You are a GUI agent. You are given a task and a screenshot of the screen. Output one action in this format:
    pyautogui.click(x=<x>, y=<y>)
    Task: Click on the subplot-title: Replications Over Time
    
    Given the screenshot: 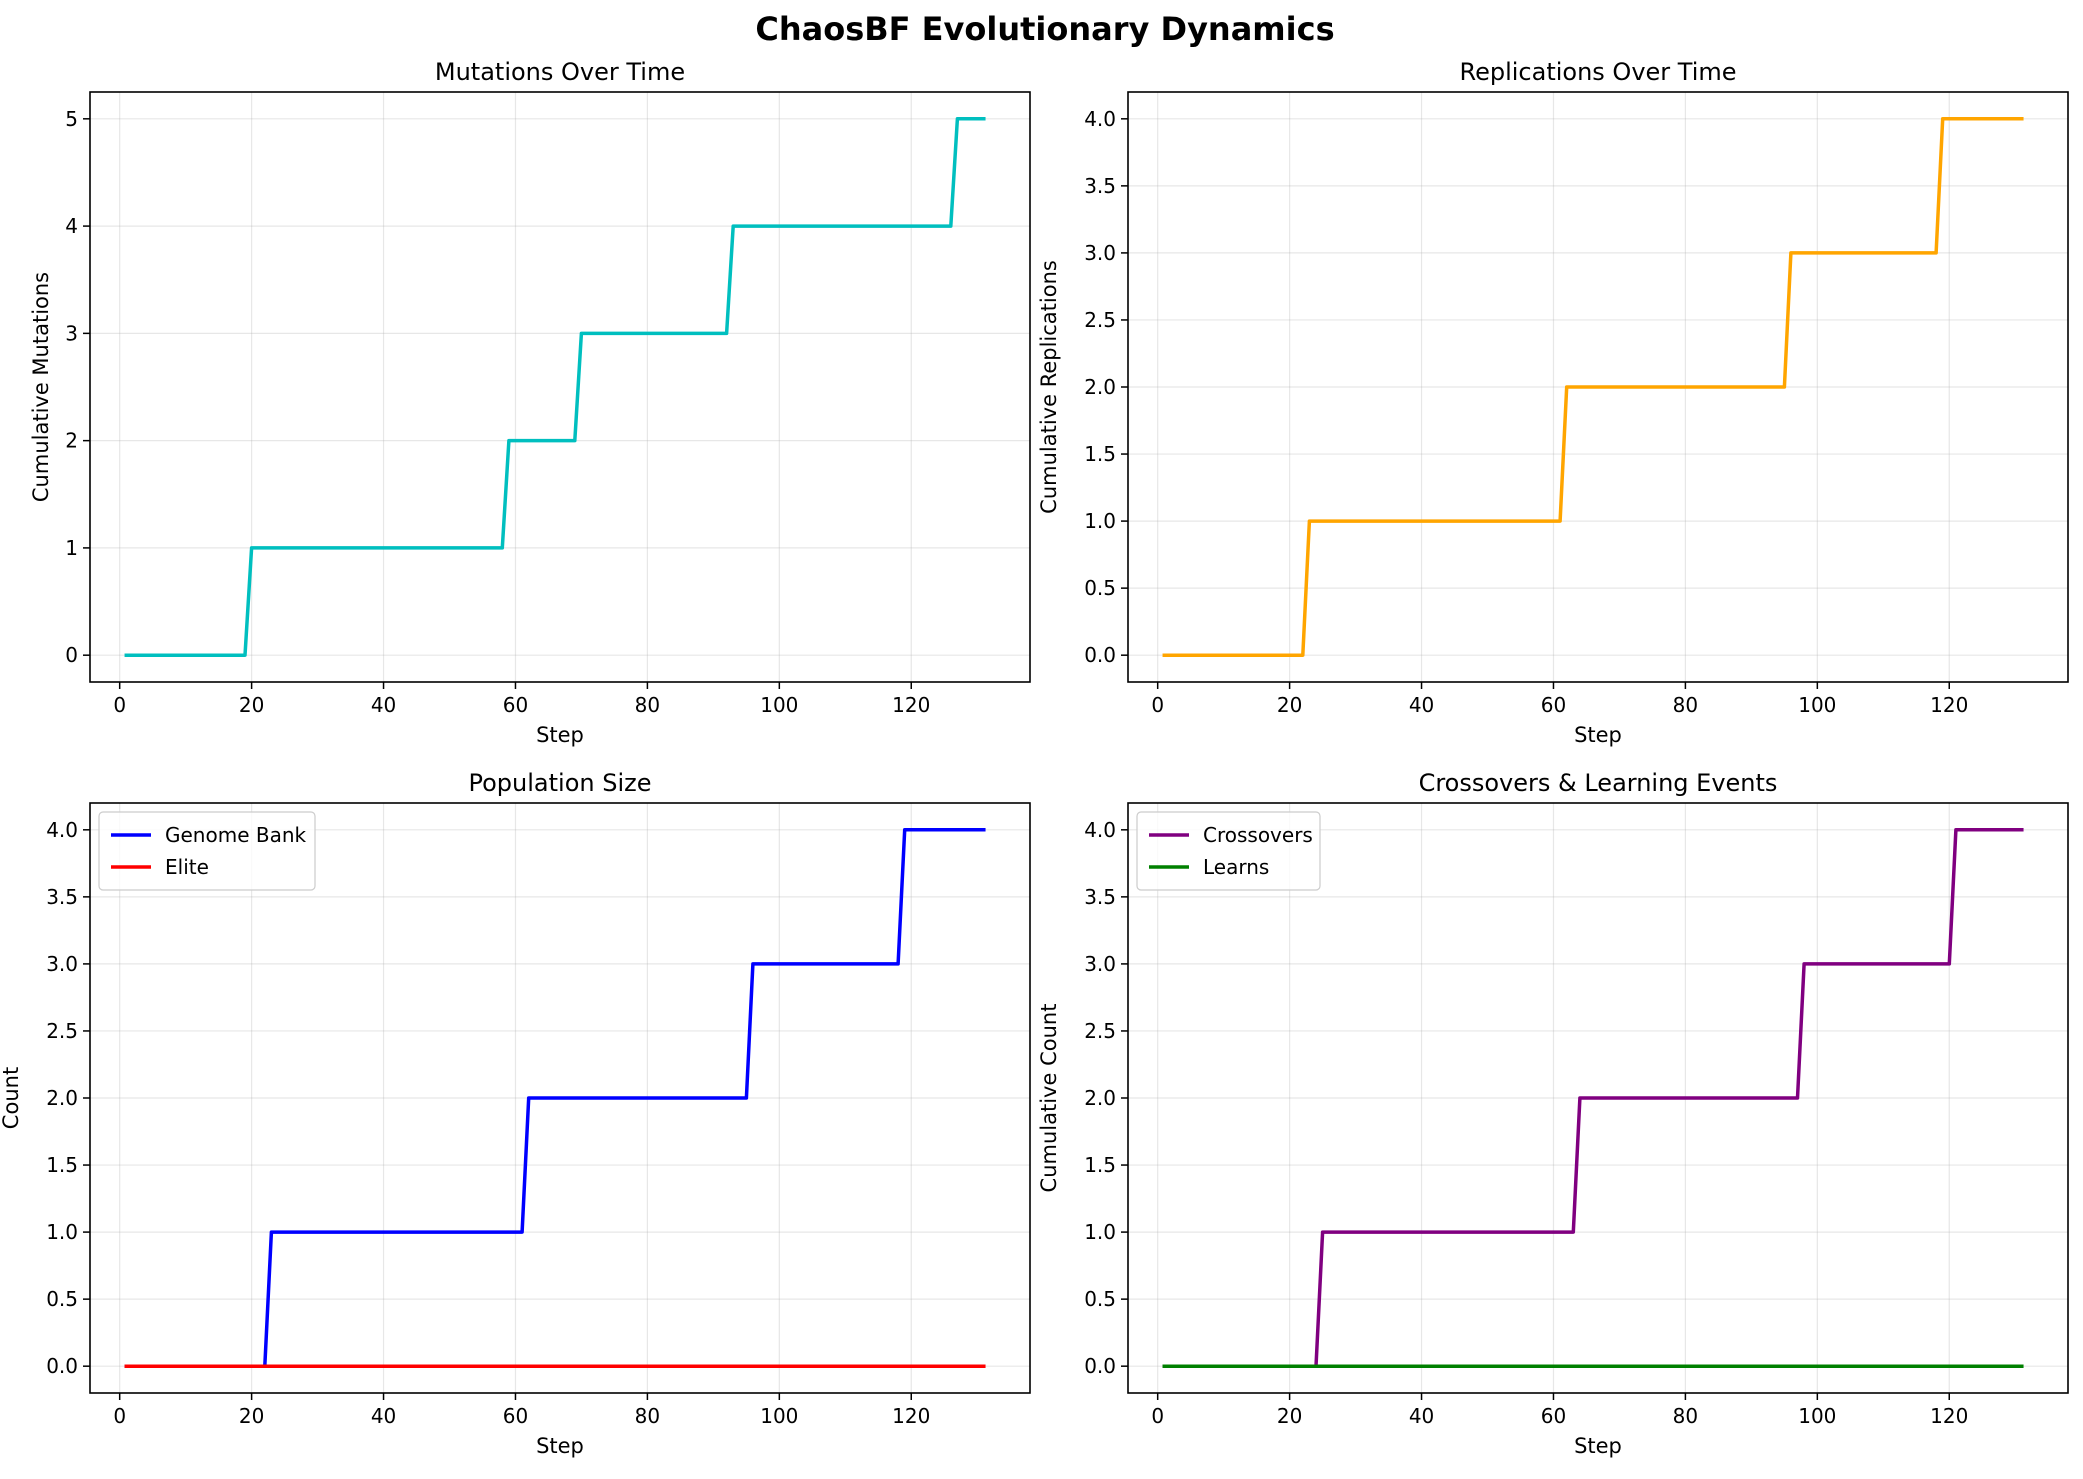 What is the action you would take?
    pyautogui.click(x=1597, y=72)
    